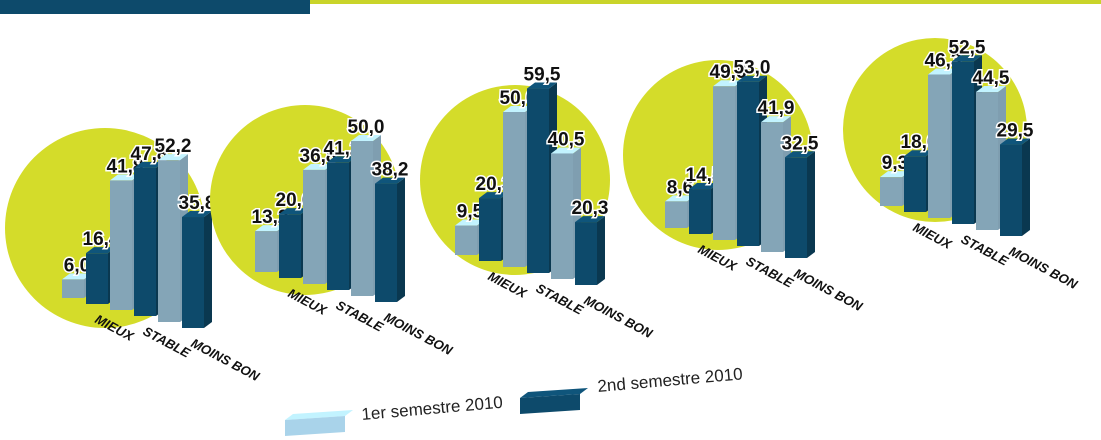 This screenshot has height=440, width=1101. Describe the element at coordinates (752, 68) in the screenshot. I see `value-label: 53,0` at that location.